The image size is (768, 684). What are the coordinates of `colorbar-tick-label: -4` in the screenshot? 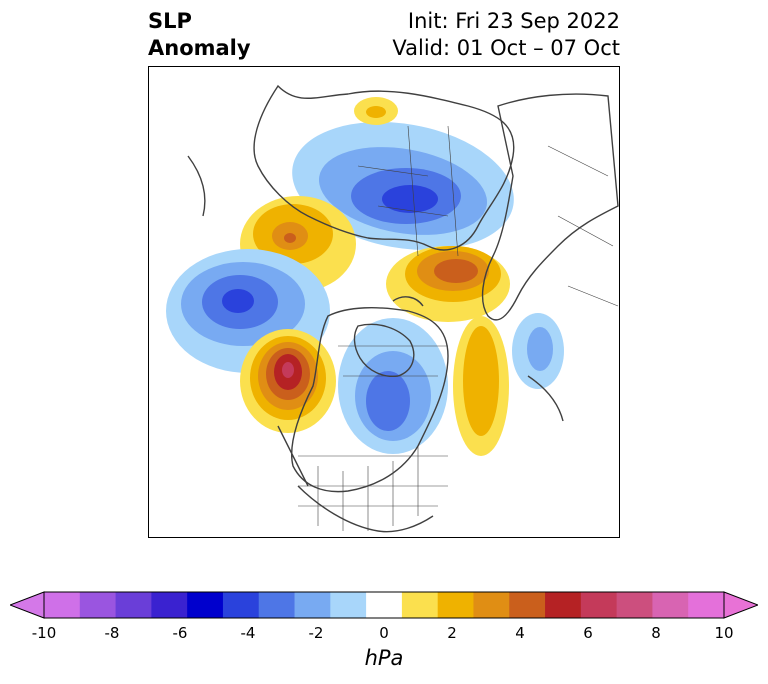 It's located at (248, 633).